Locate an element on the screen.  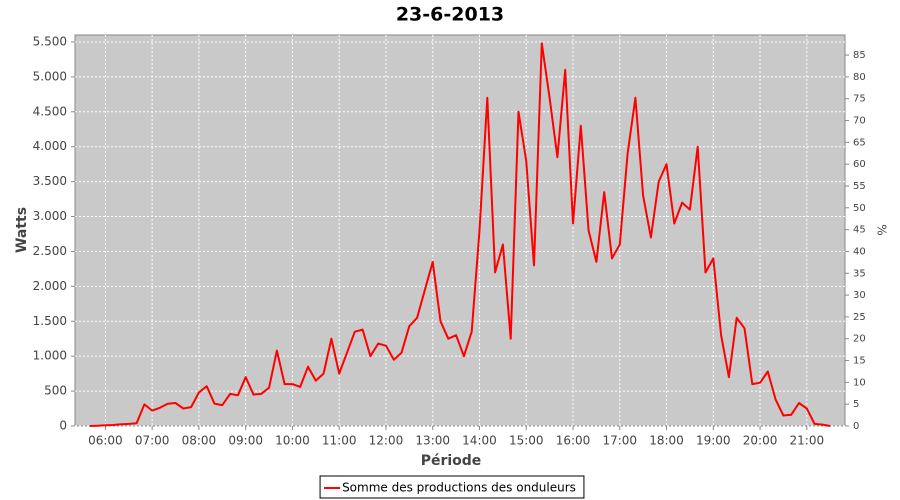
y2-tick-label: 55 is located at coordinates (859, 186).